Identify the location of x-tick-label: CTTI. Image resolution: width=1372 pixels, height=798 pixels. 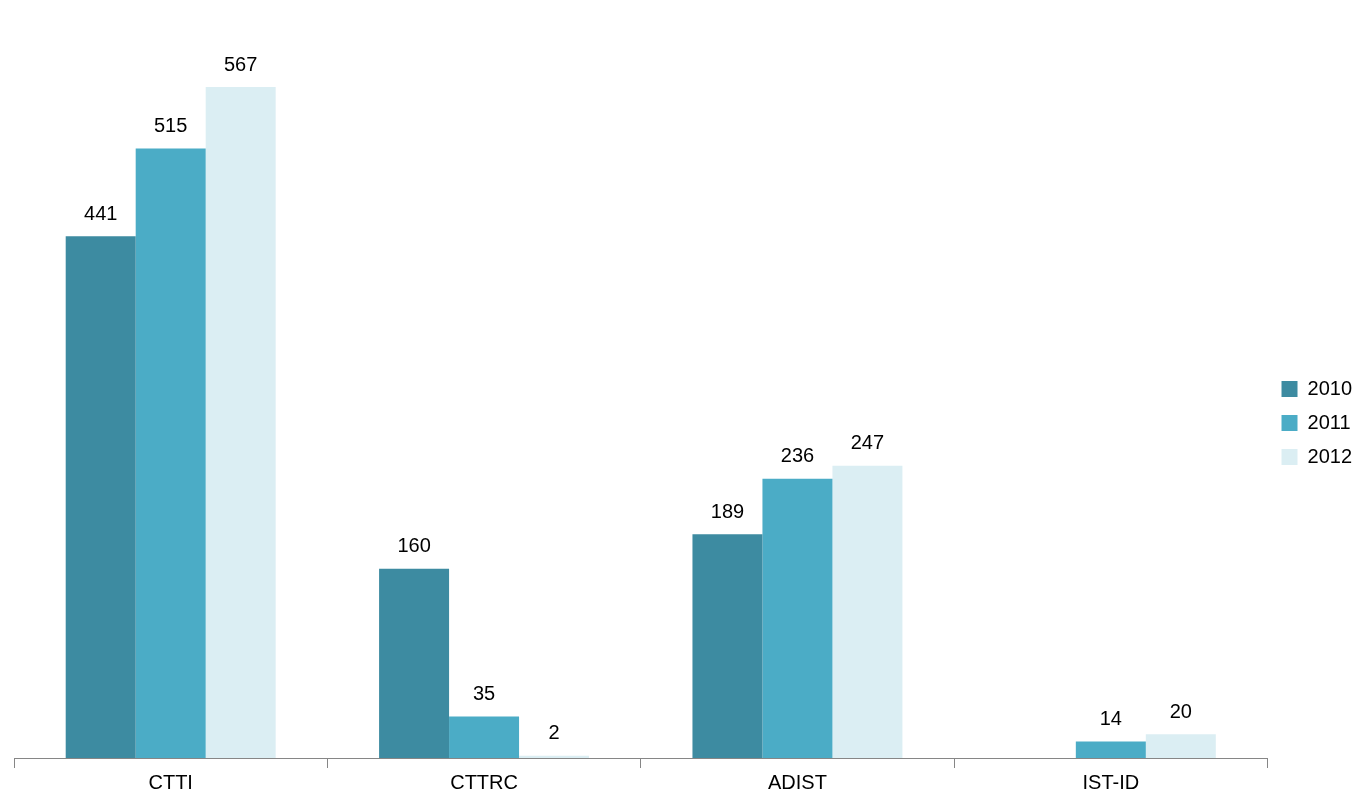
(170, 781).